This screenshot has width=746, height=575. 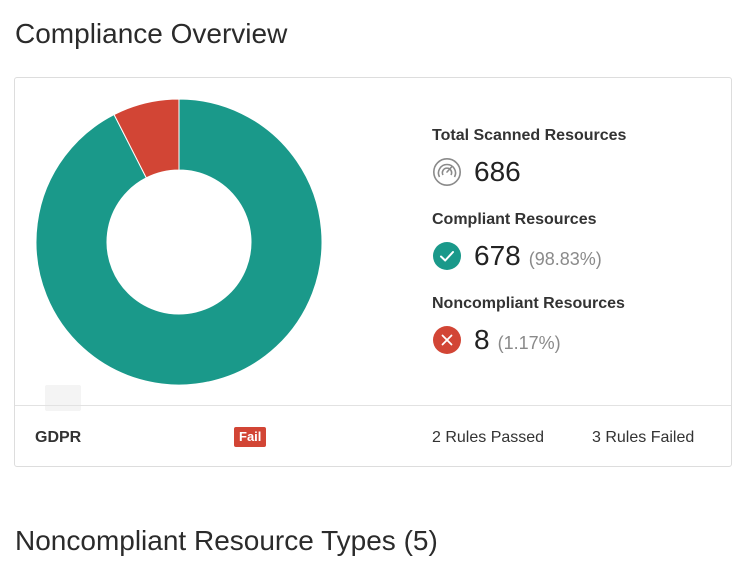 I want to click on check-circle-icon, so click(x=447, y=256).